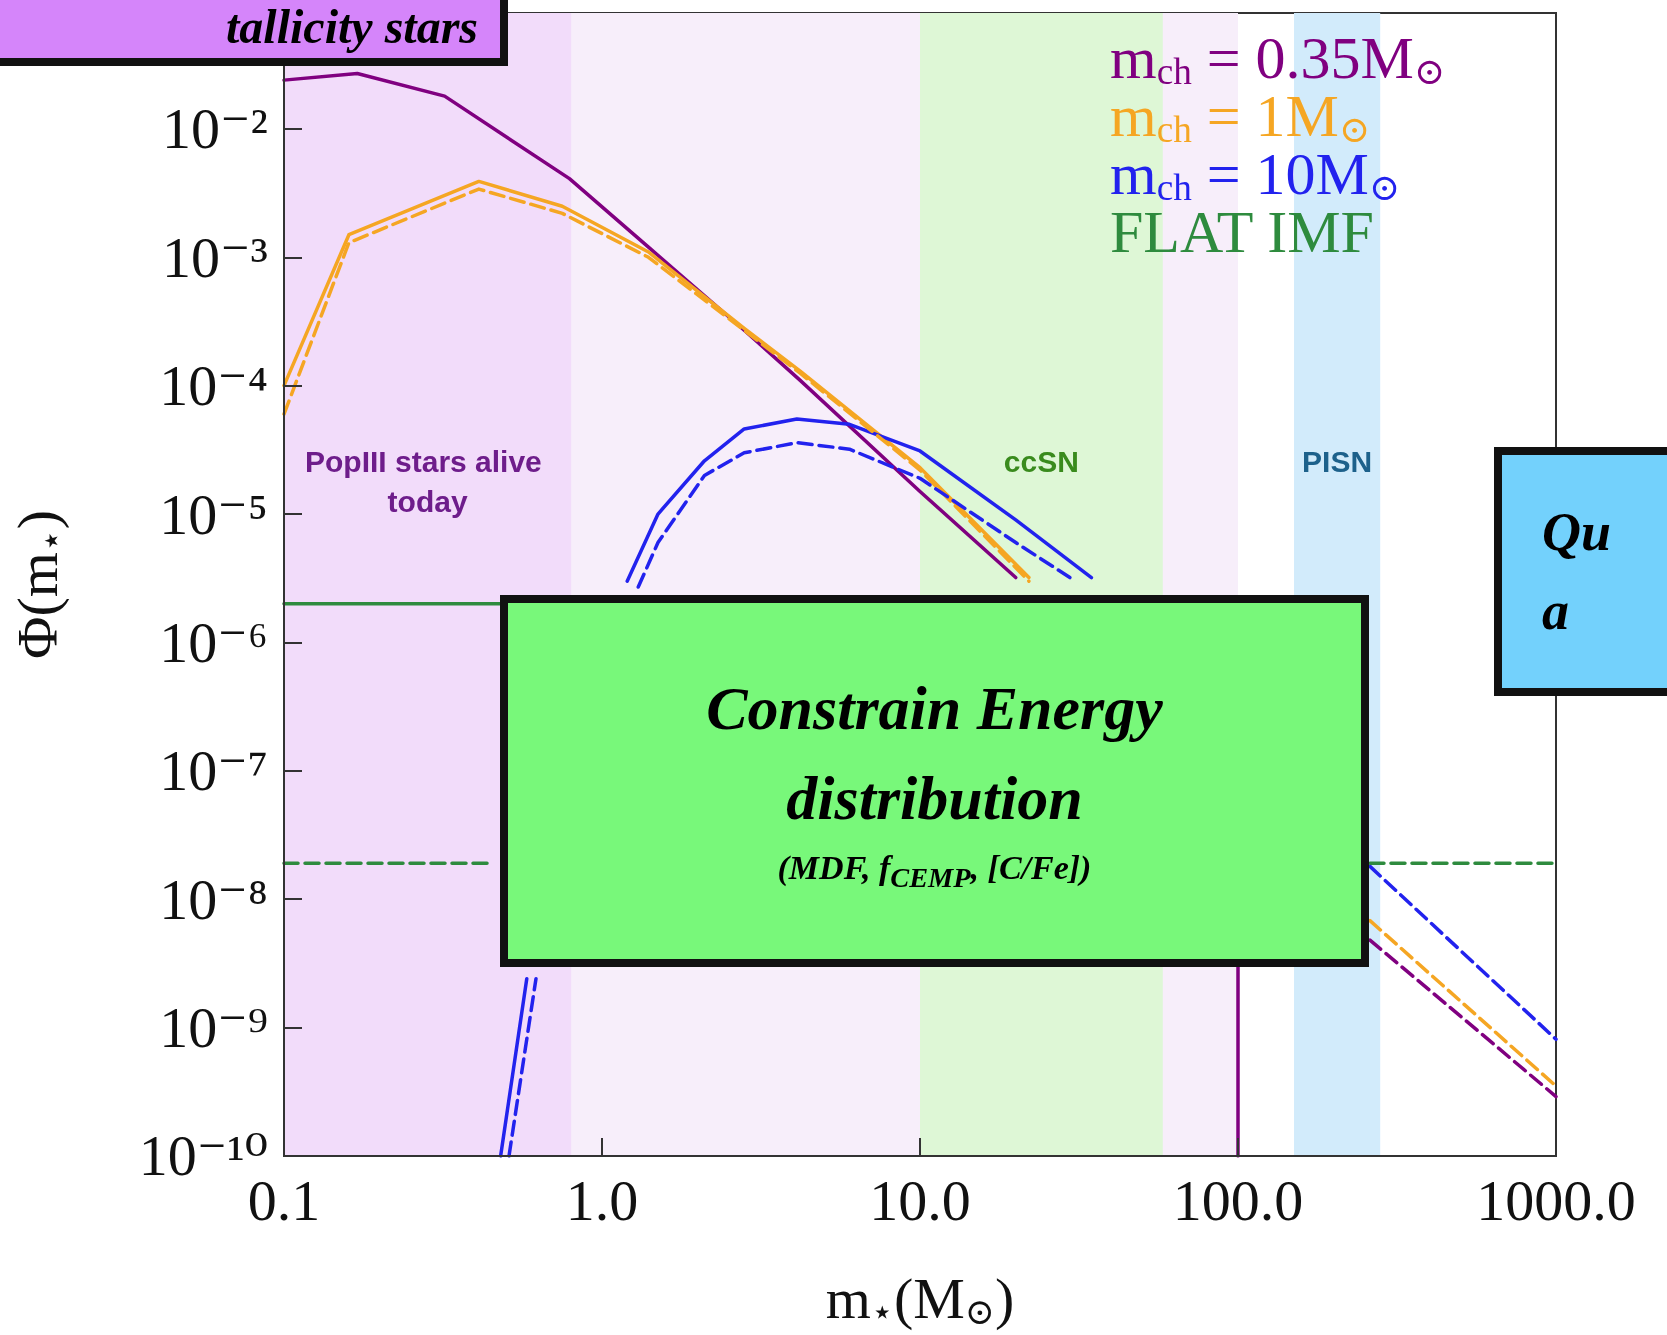 This screenshot has width=1667, height=1335. Describe the element at coordinates (1556, 1201) in the screenshot. I see `x-tick-label: 1000.0` at that location.